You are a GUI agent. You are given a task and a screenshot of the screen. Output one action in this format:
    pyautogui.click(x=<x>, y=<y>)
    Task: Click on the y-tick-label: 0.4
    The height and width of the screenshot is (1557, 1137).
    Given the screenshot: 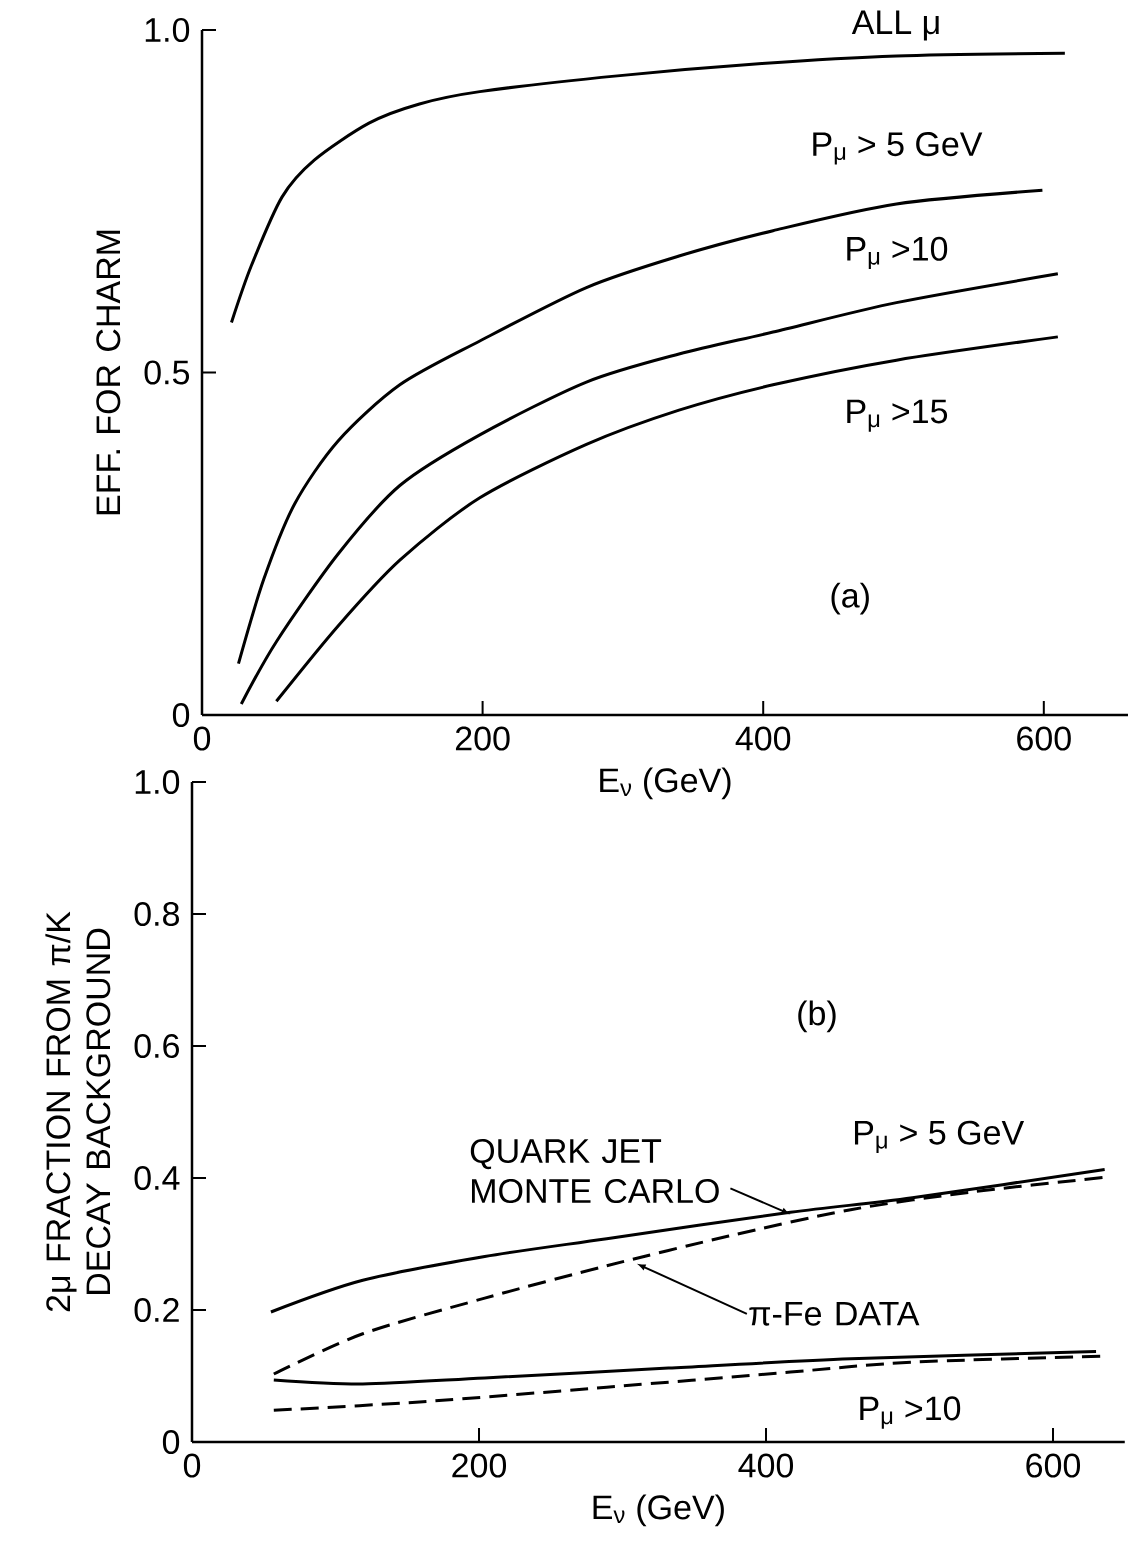 What is the action you would take?
    pyautogui.click(x=157, y=1178)
    